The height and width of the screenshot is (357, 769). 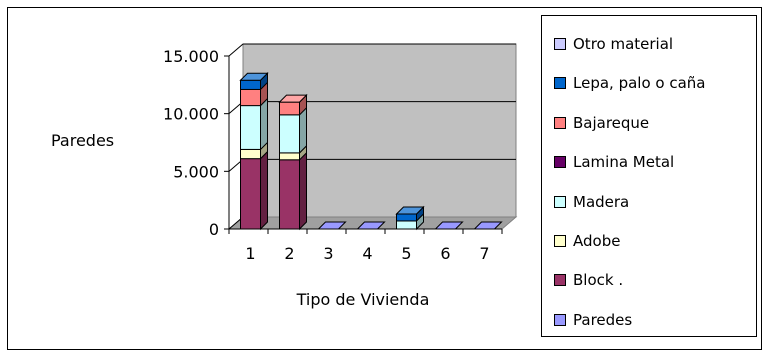 What do you see at coordinates (250, 253) in the screenshot?
I see `x-tick-label: 1` at bounding box center [250, 253].